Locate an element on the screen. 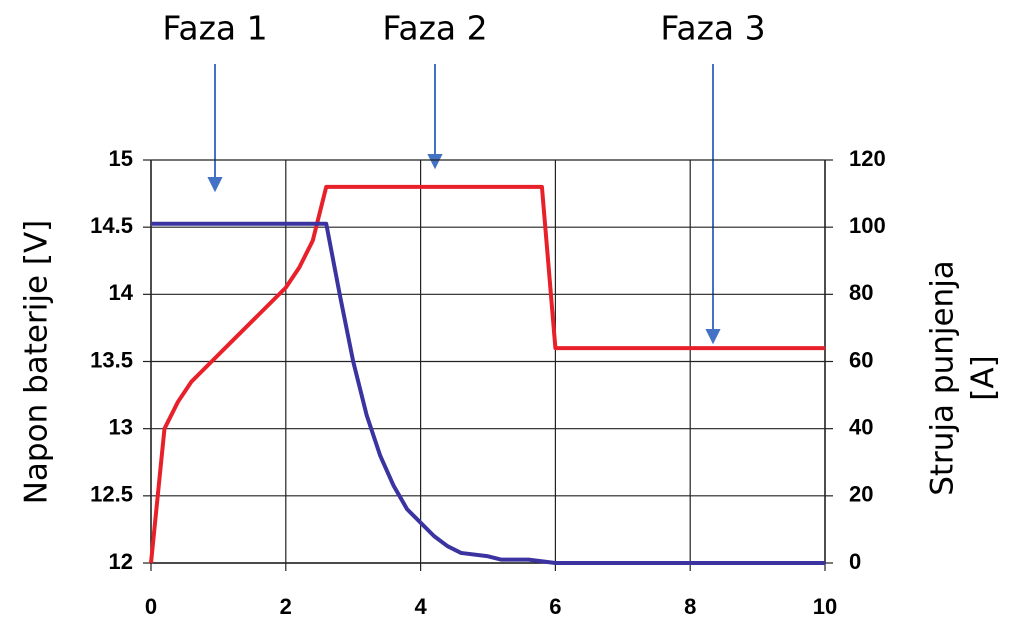 Image resolution: width=1019 pixels, height=630 pixels. y-tick-label: 12 is located at coordinates (121, 561).